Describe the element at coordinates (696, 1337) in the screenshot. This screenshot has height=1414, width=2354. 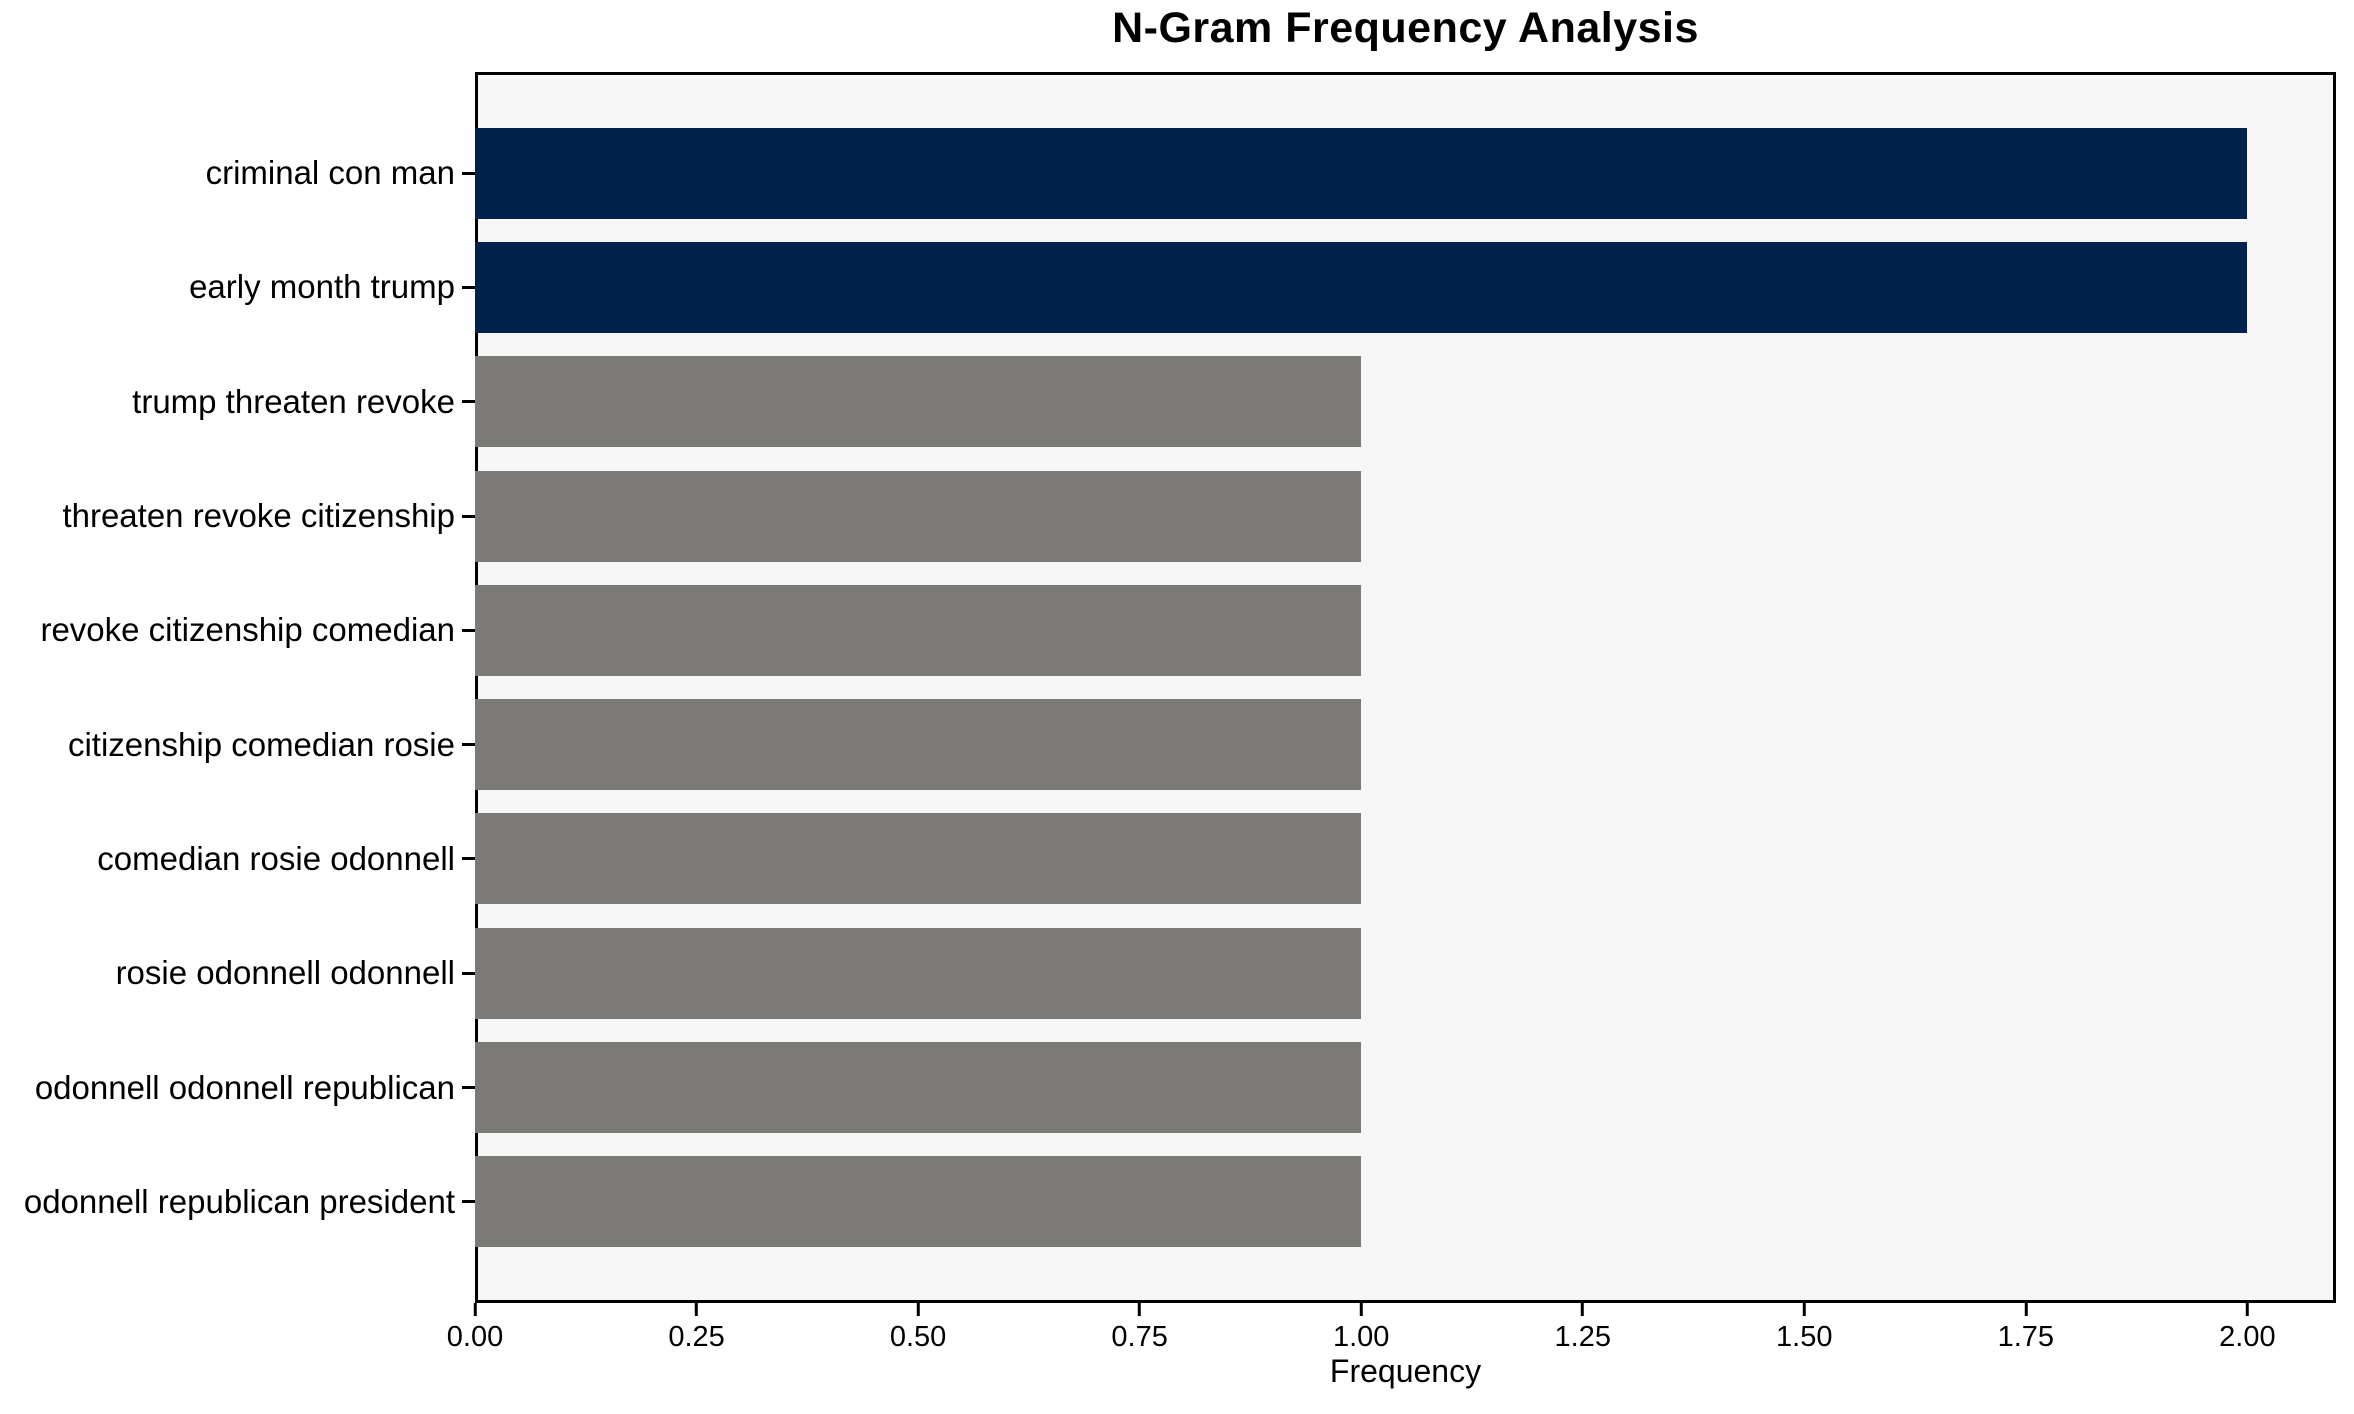
I see `x-tick-label: 0.25` at that location.